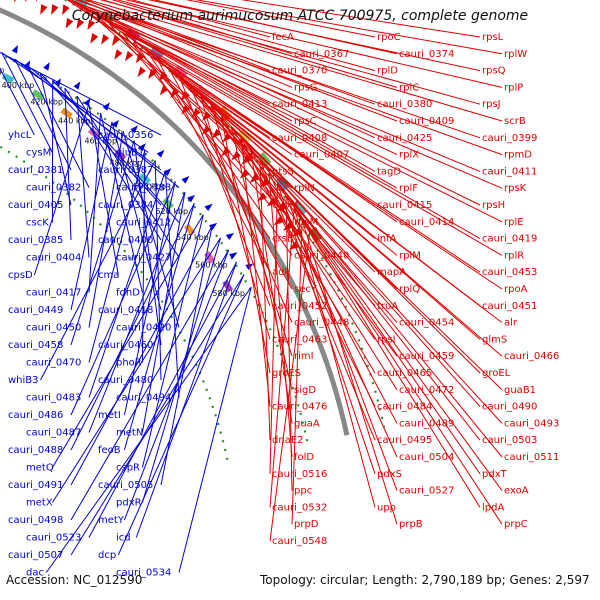  Describe the element at coordinates (404, 373) in the screenshot. I see `feature-label-forward: cauri_0465` at that location.